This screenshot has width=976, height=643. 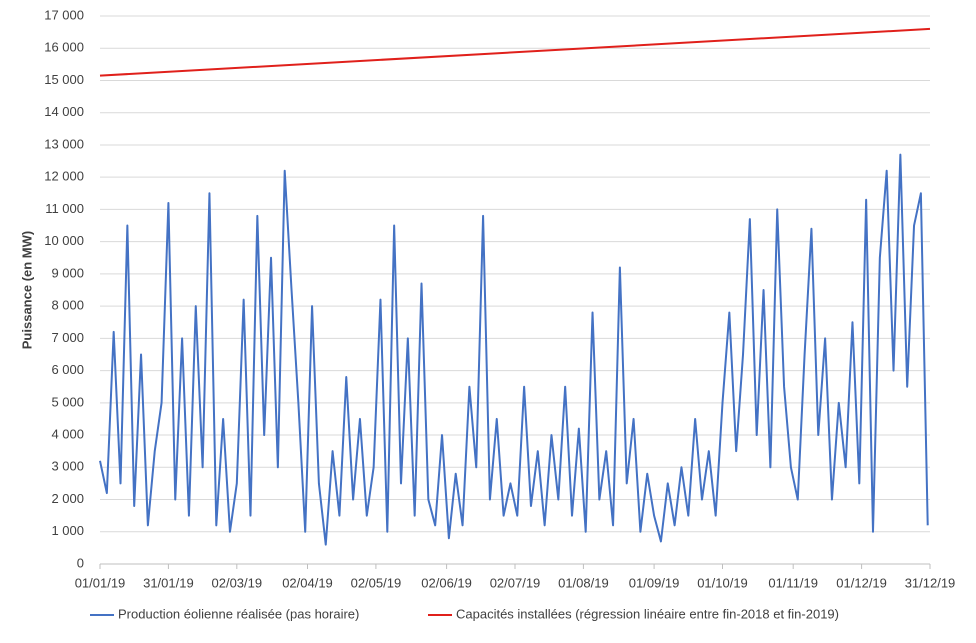 I want to click on y-axis-title: Puissance (en MW), so click(x=26, y=290).